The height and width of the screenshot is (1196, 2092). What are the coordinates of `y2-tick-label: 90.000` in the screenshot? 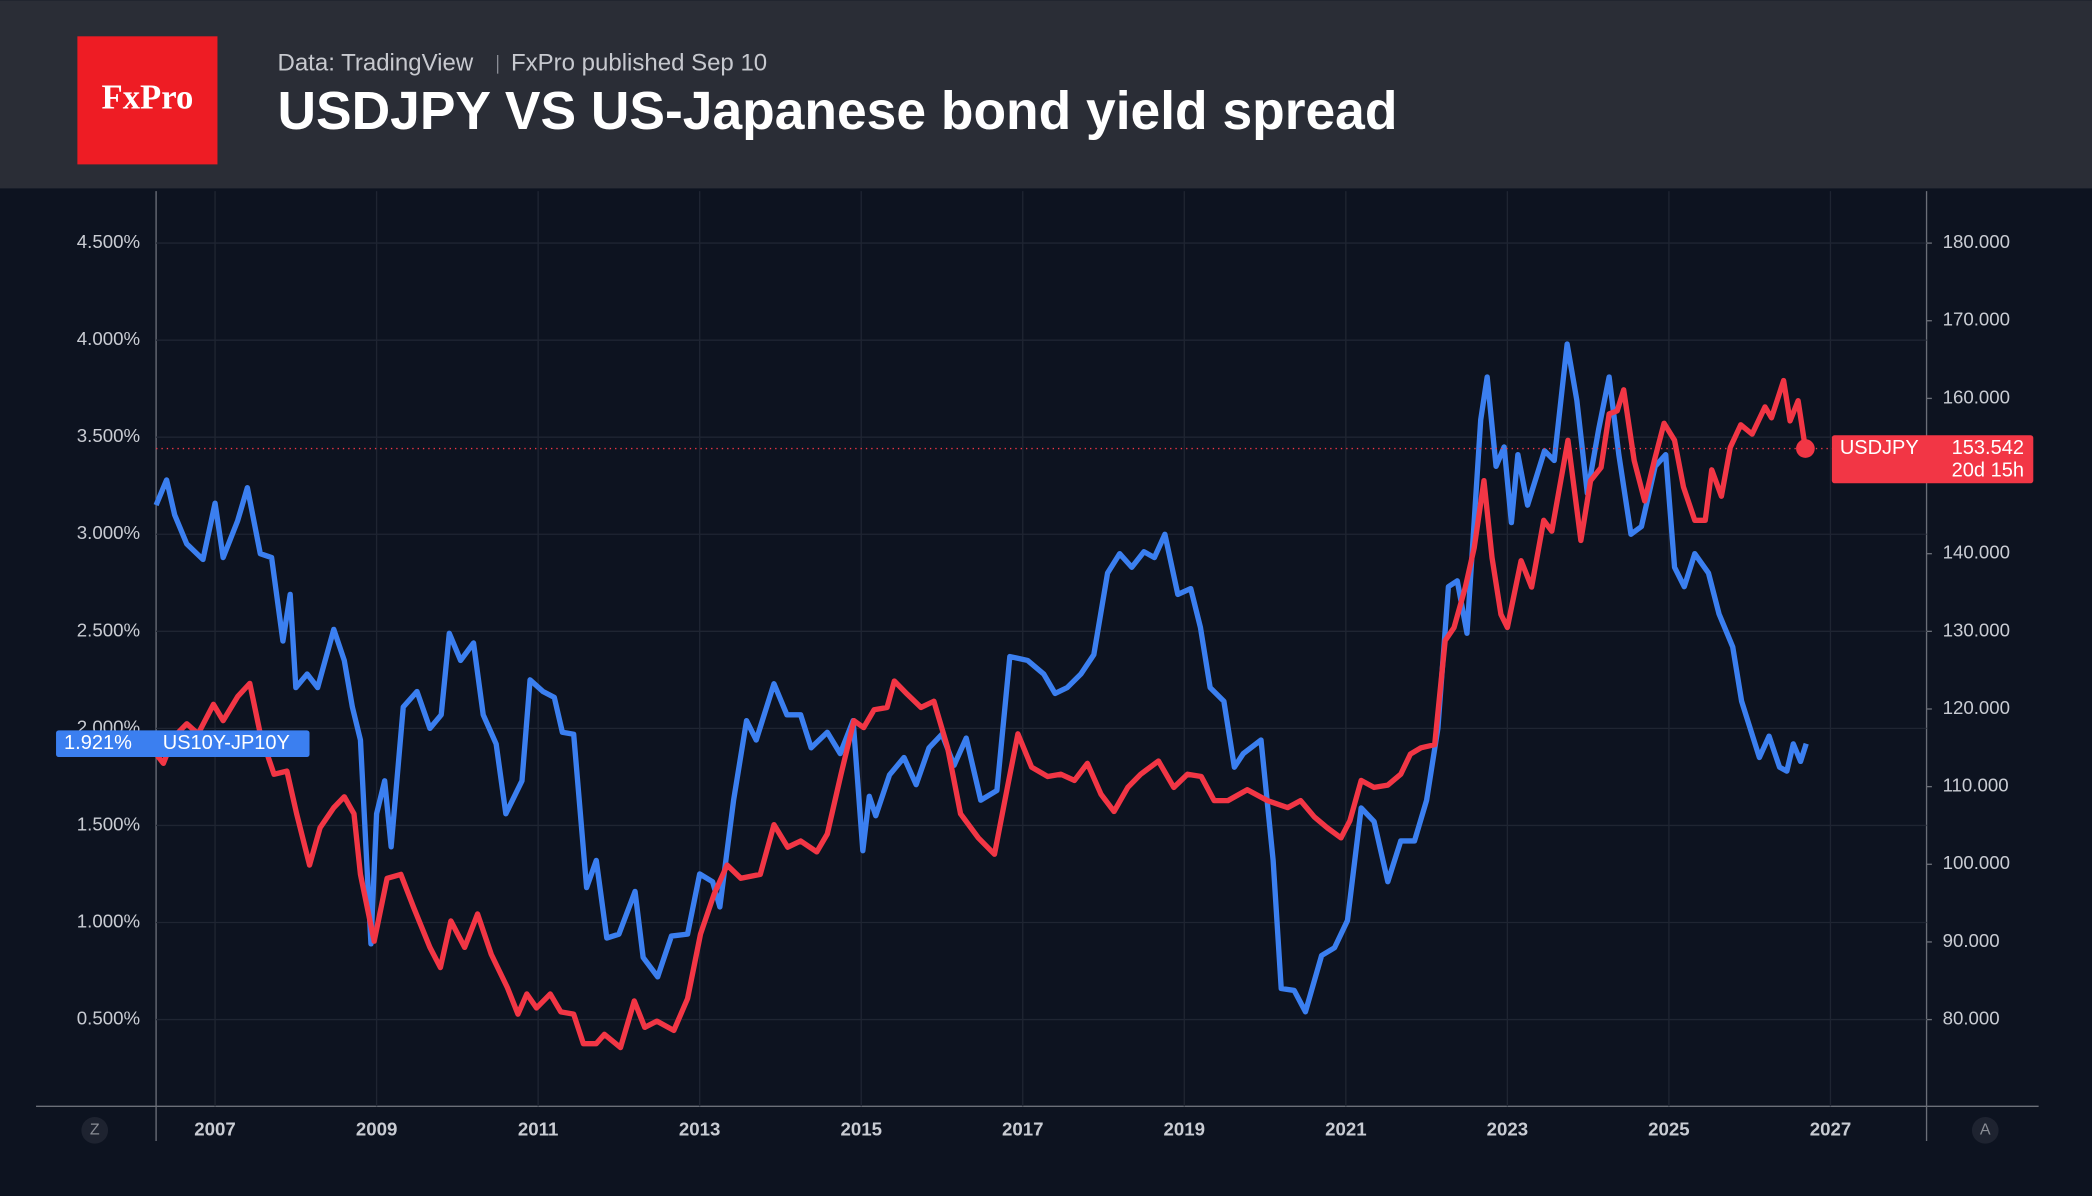 It's located at (1971, 940).